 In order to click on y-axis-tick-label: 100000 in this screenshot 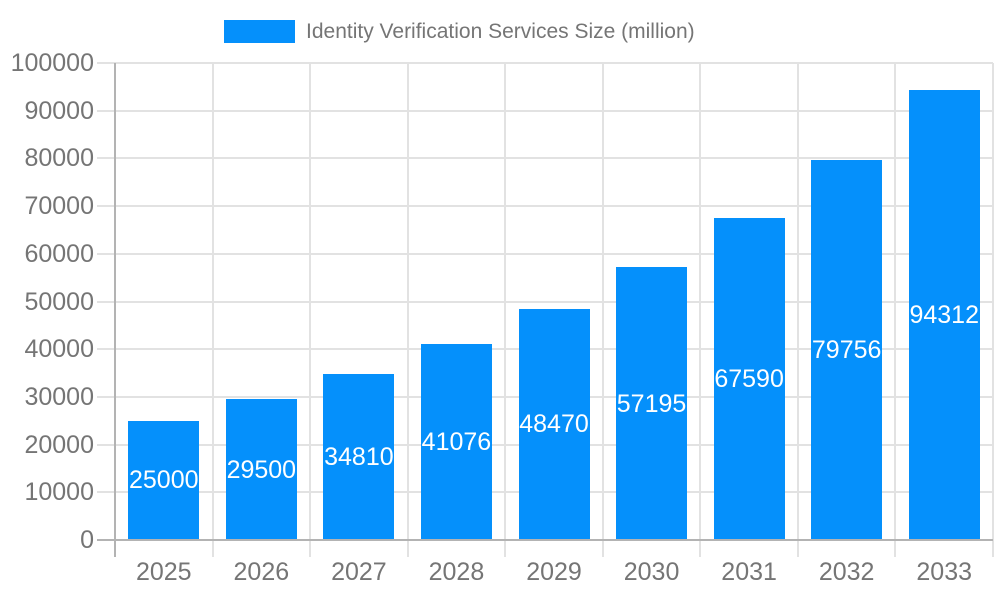, I will do `click(52, 63)`.